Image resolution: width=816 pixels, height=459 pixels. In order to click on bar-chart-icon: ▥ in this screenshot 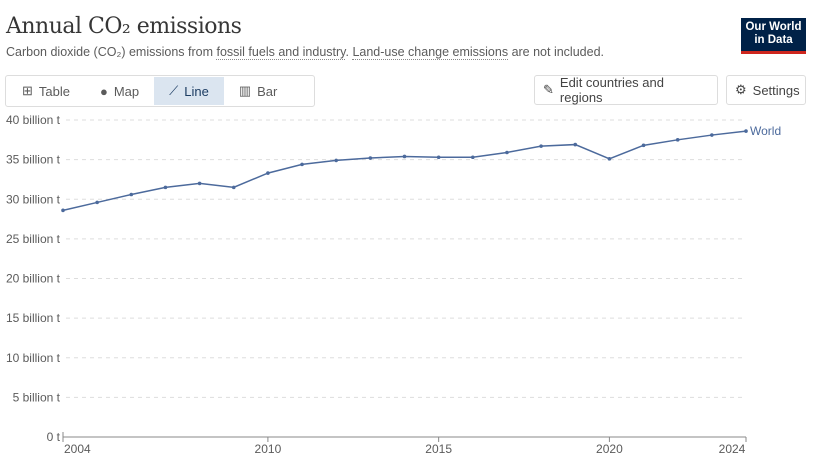, I will do `click(245, 90)`.